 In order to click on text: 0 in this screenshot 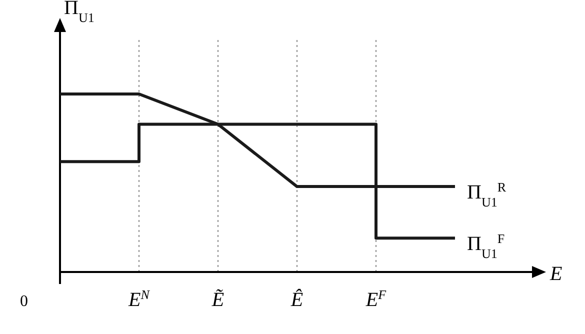, I will do `click(24, 301)`.